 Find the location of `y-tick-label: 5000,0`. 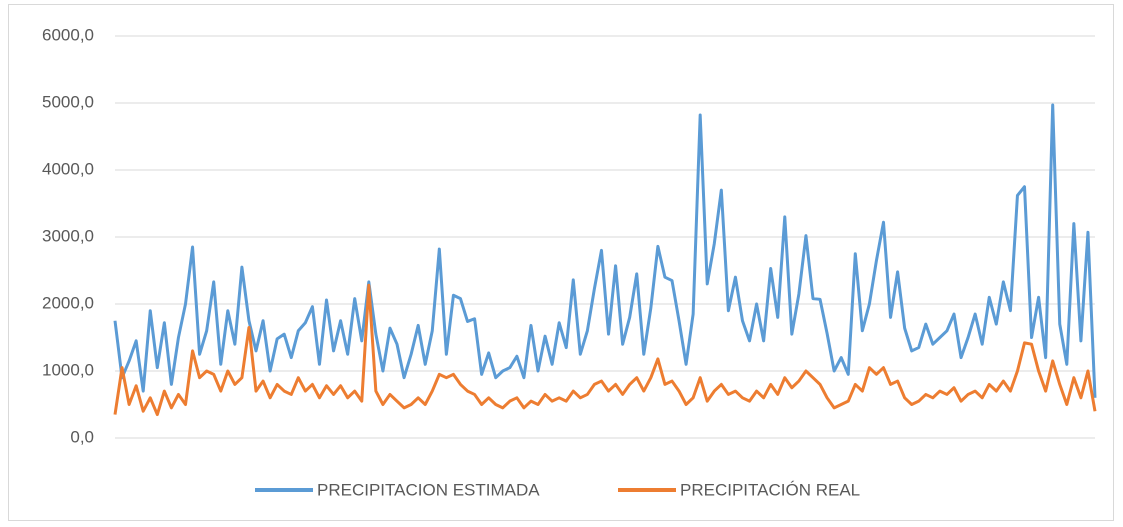

y-tick-label: 5000,0 is located at coordinates (68, 101).